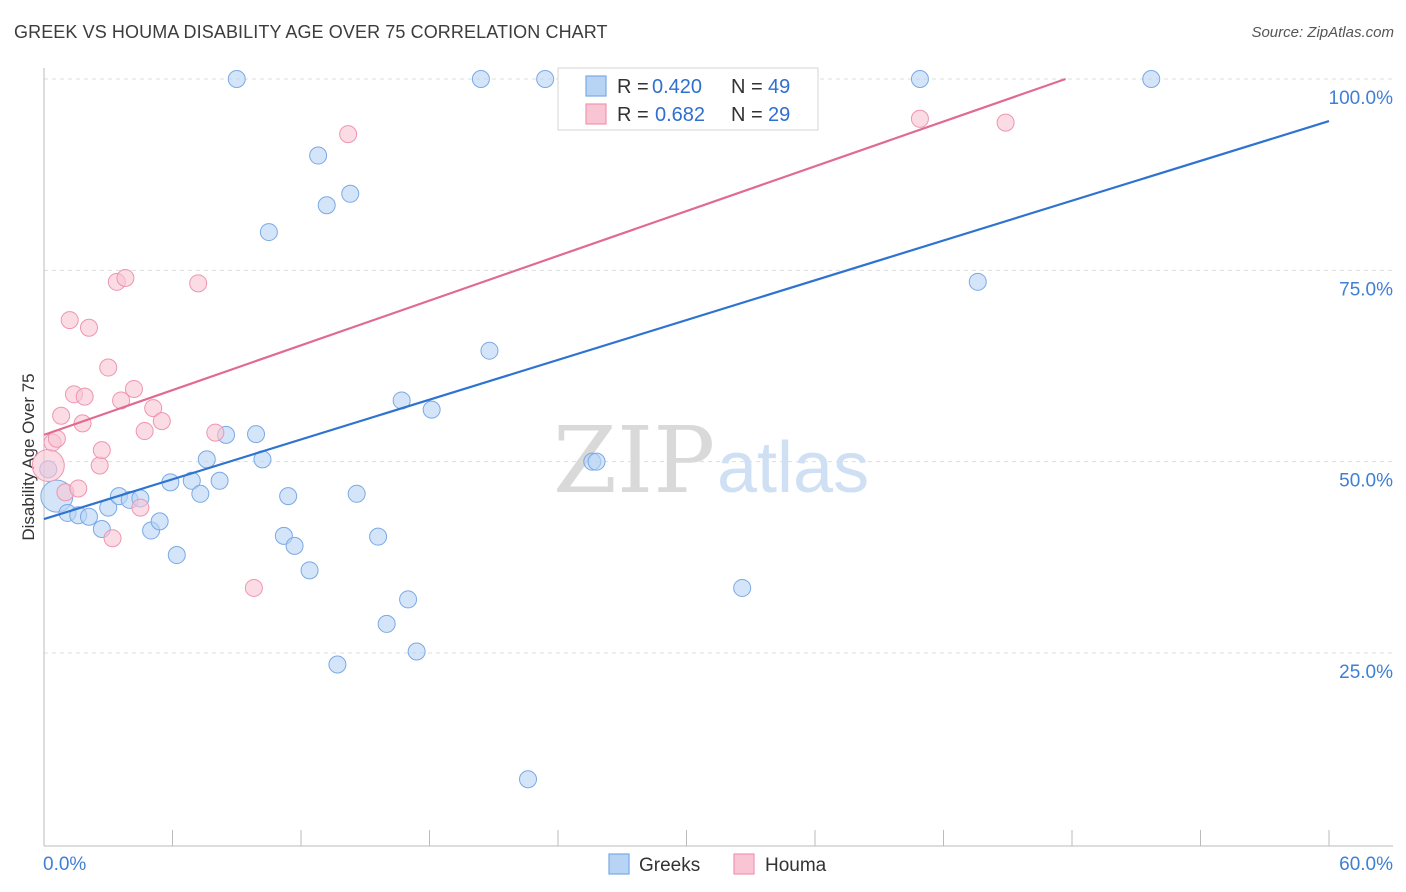 This screenshot has width=1406, height=892. I want to click on y-tick-labels: 25.0% 50.0% 75.0% 100.0%, so click(1361, 385).